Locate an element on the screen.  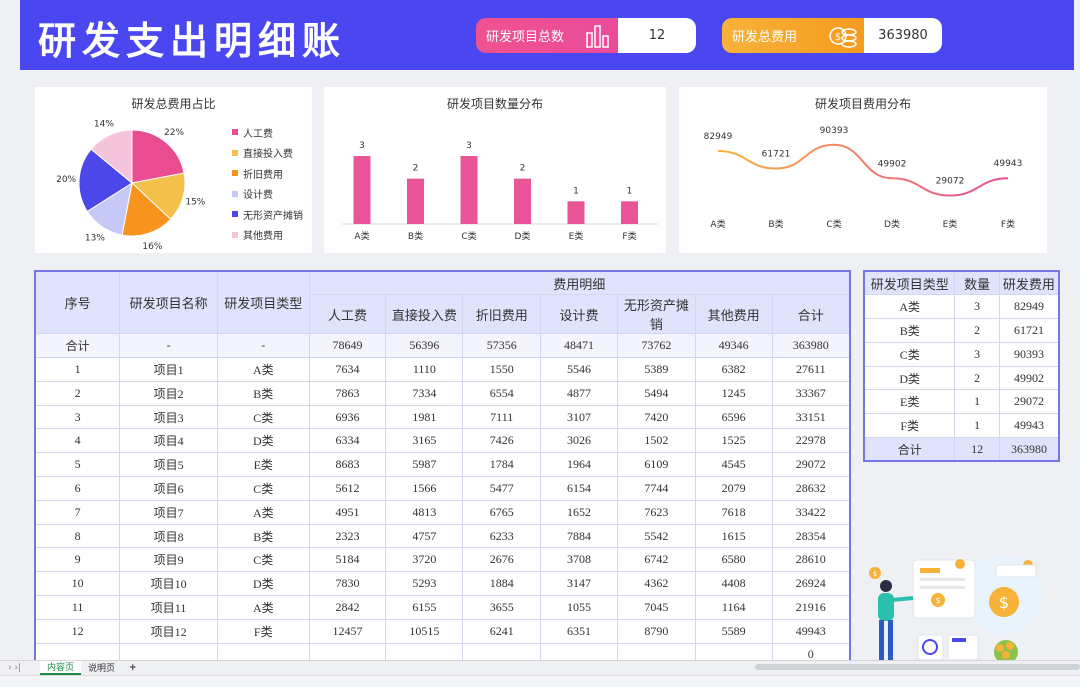
side-table-cell: 1 is located at coordinates (977, 426).